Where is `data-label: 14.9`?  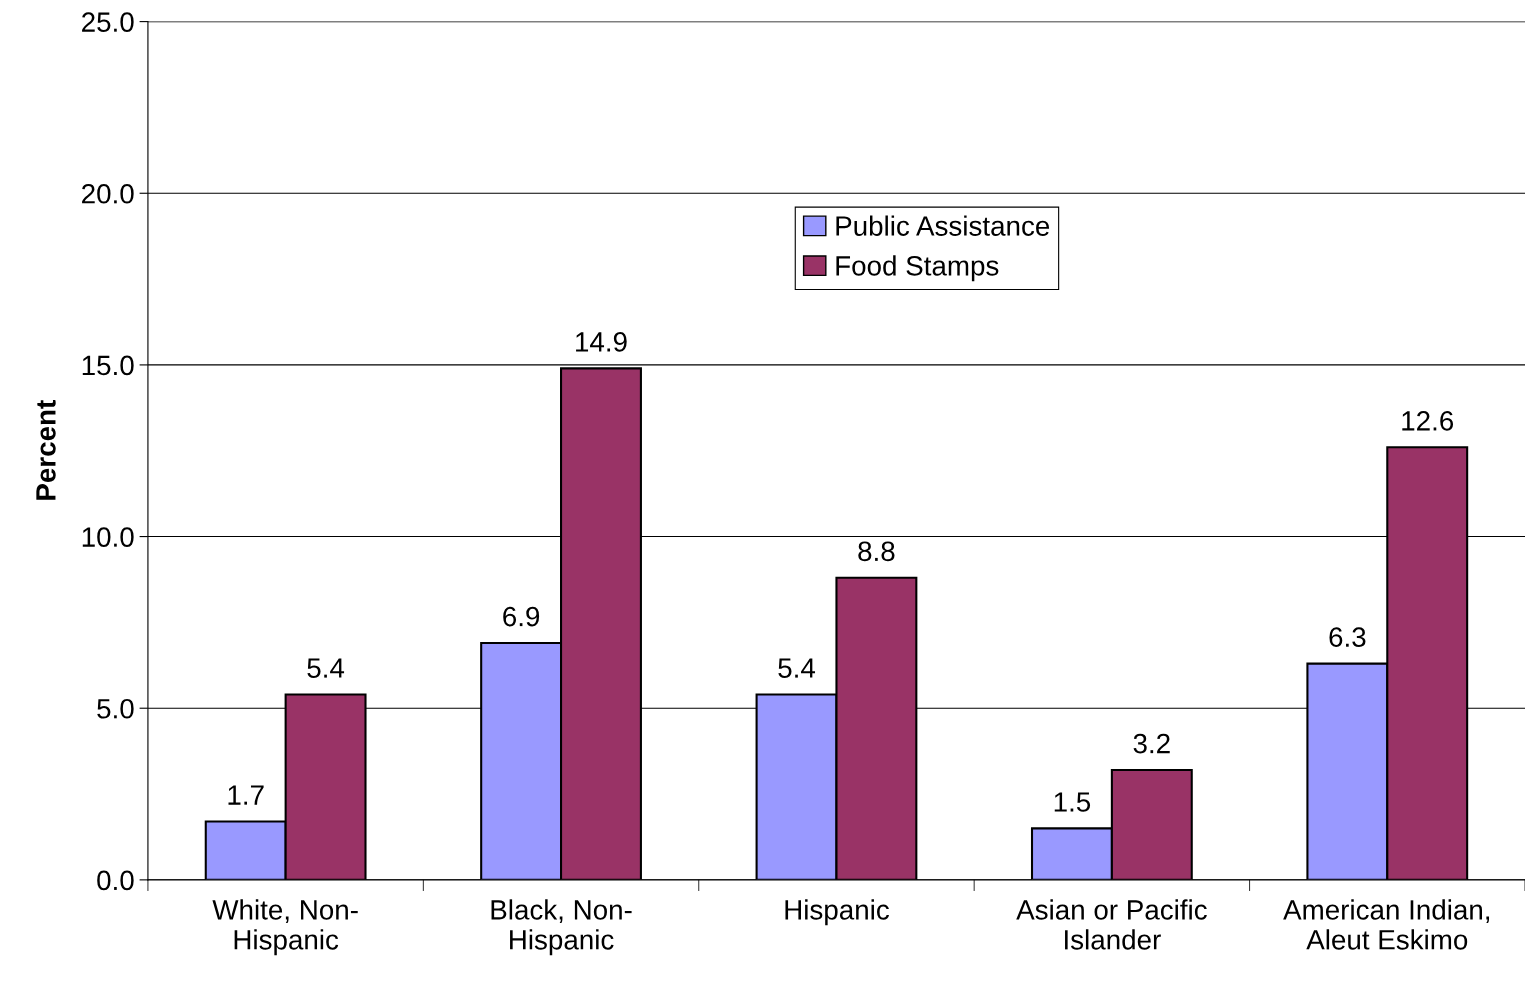 data-label: 14.9 is located at coordinates (601, 342).